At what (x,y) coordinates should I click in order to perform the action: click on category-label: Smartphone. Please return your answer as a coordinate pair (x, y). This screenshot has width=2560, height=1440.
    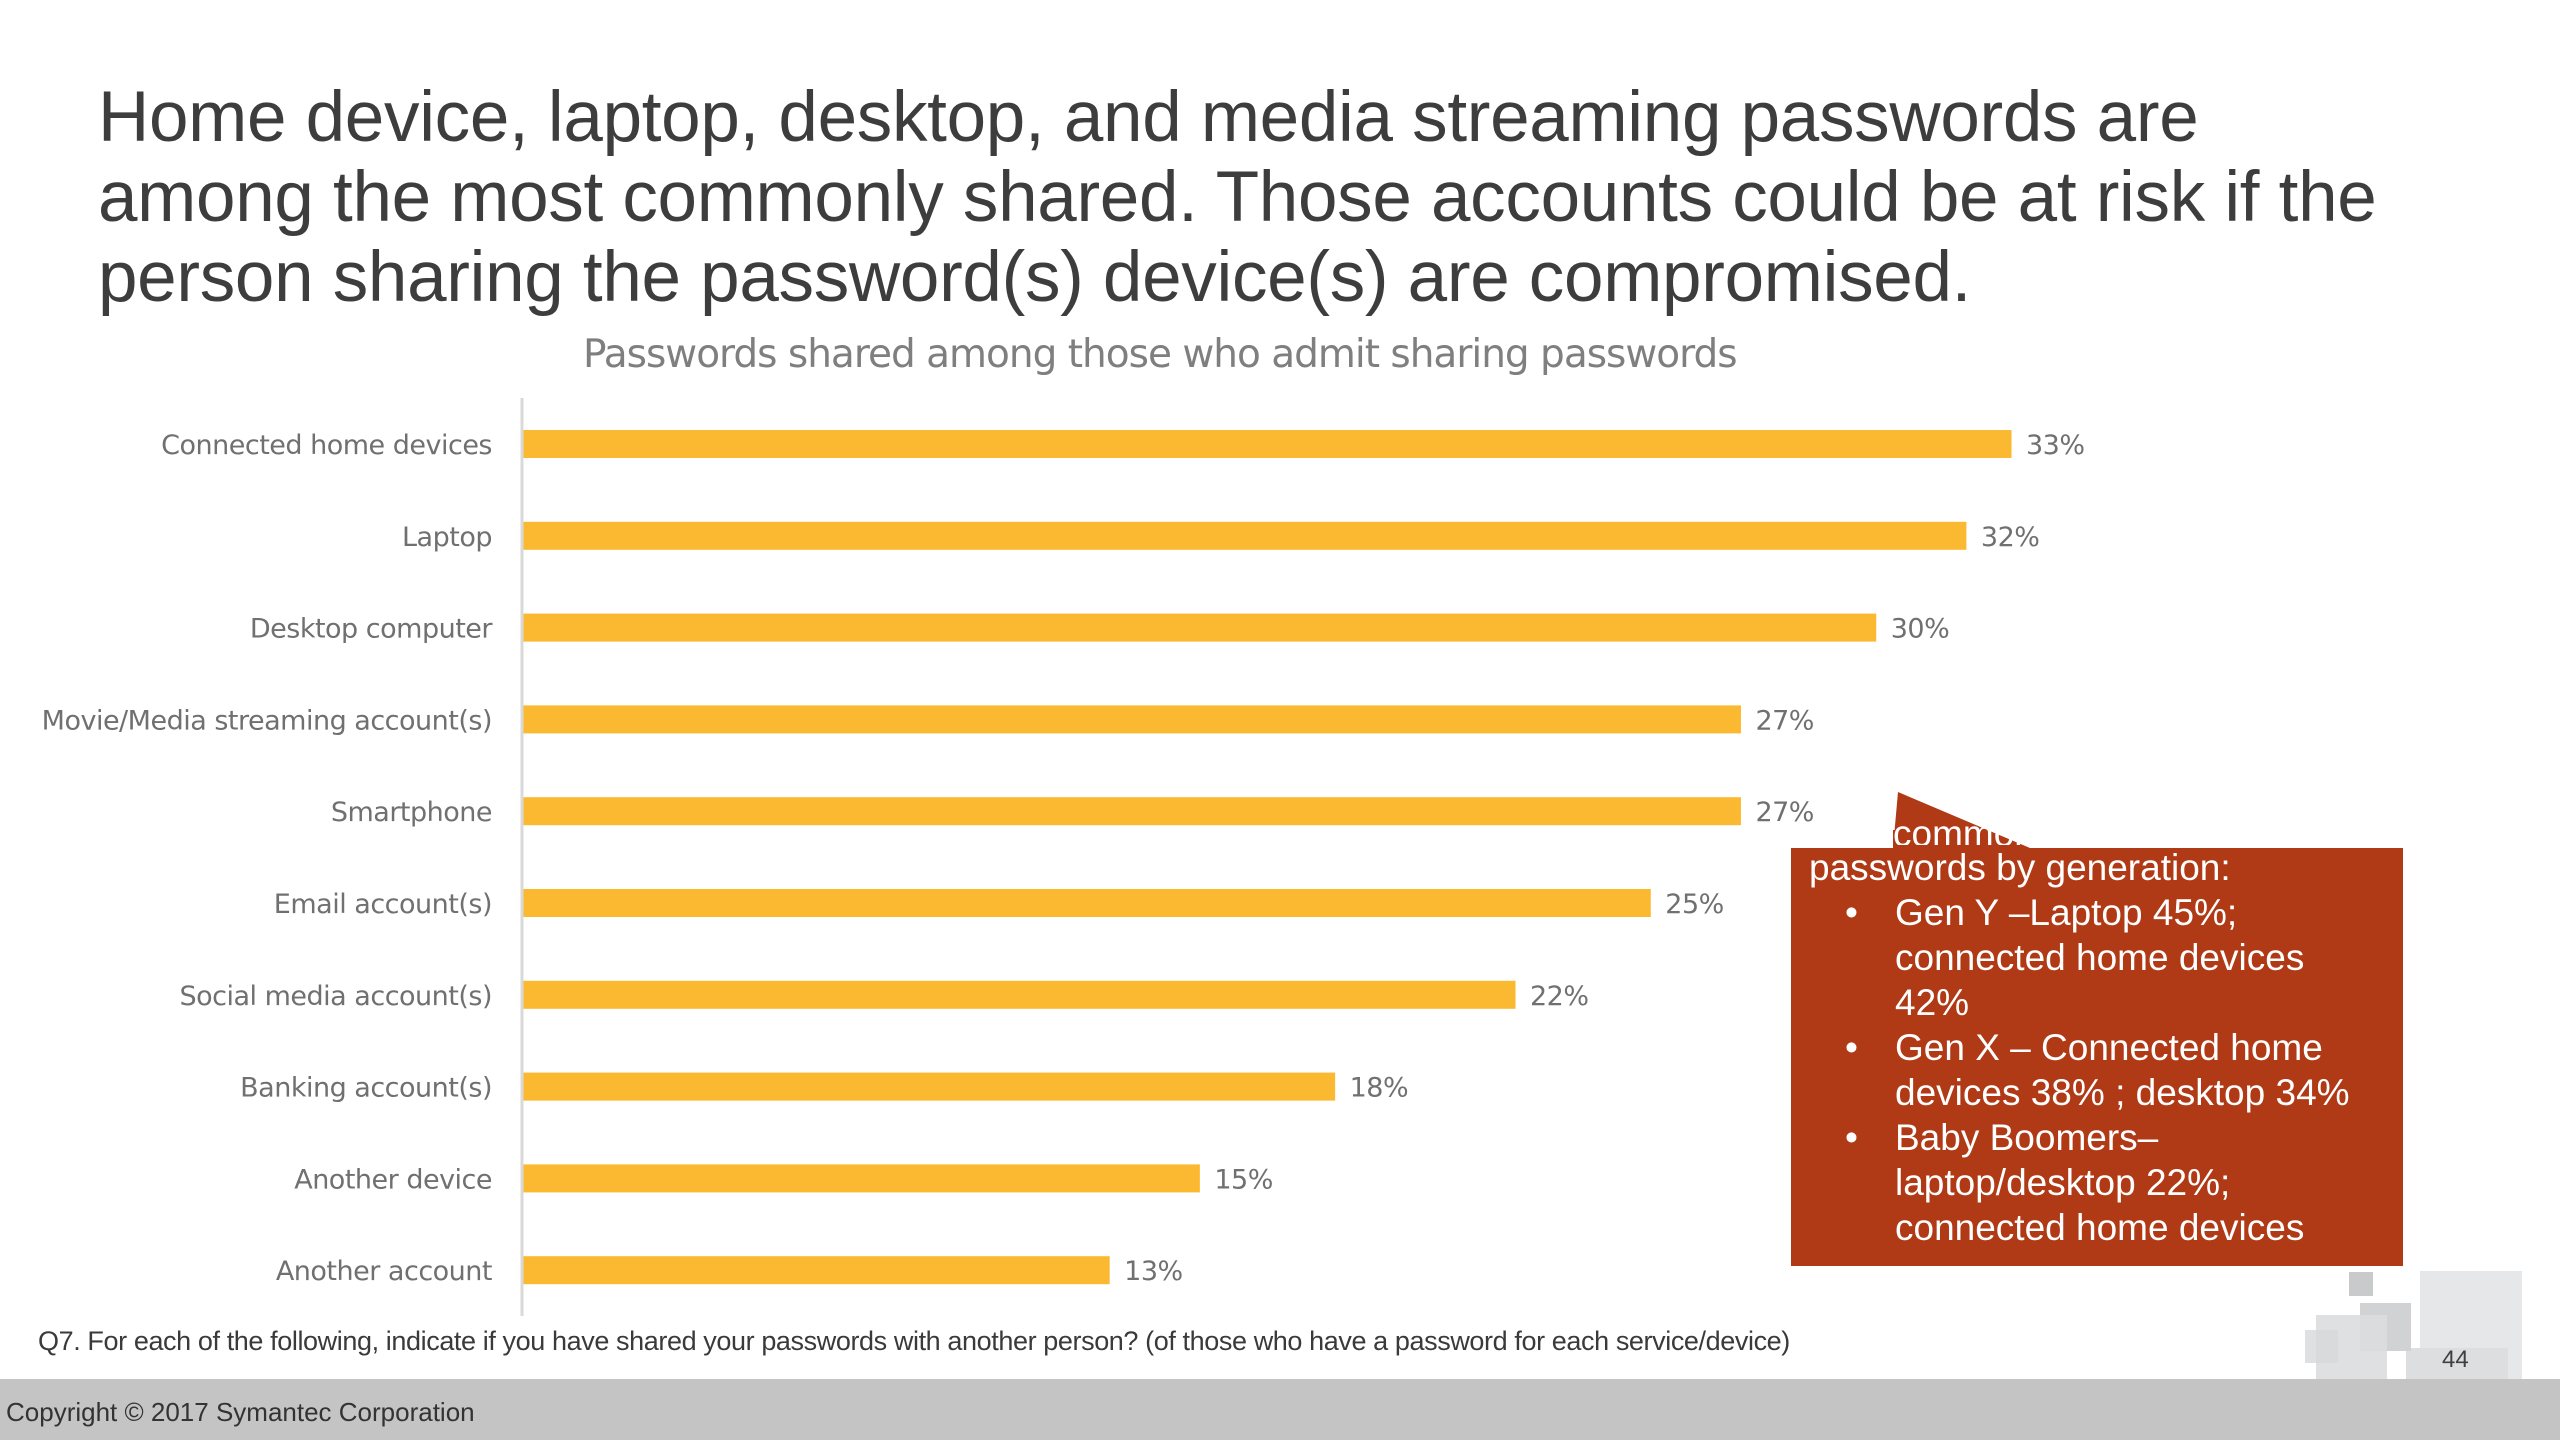
    Looking at the image, I should click on (411, 812).